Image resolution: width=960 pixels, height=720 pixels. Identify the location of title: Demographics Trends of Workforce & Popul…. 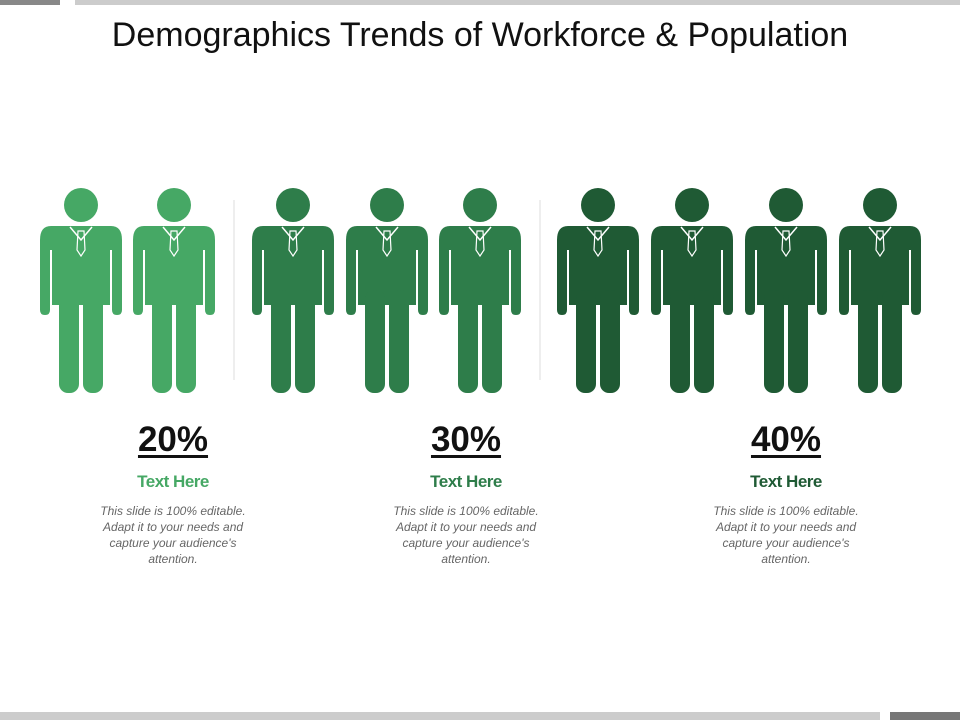
(480, 35).